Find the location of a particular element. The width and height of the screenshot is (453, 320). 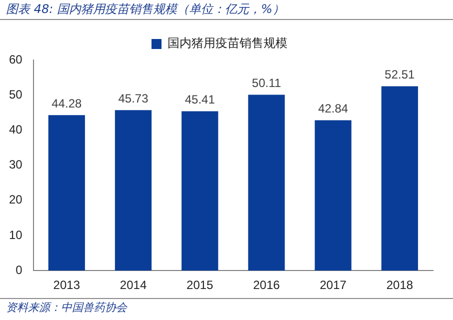

x-tick-label: 2016 is located at coordinates (266, 285).